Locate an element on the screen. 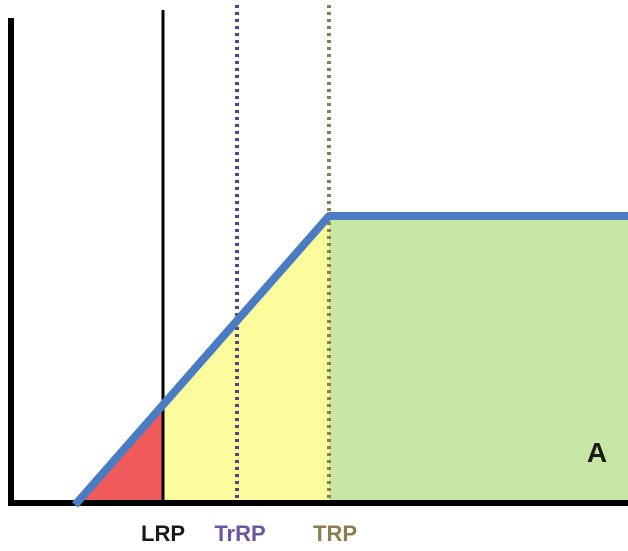 The height and width of the screenshot is (551, 628). trrp-label: TrRP is located at coordinates (239, 533).